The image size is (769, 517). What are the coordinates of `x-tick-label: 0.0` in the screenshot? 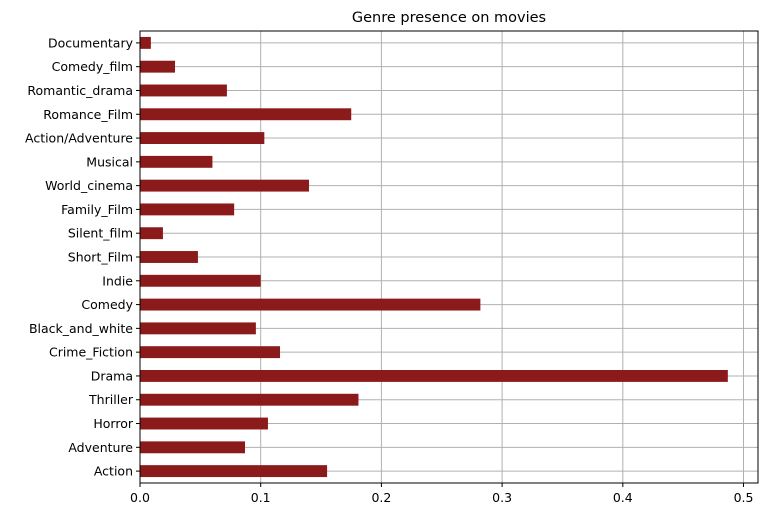 It's located at (140, 497).